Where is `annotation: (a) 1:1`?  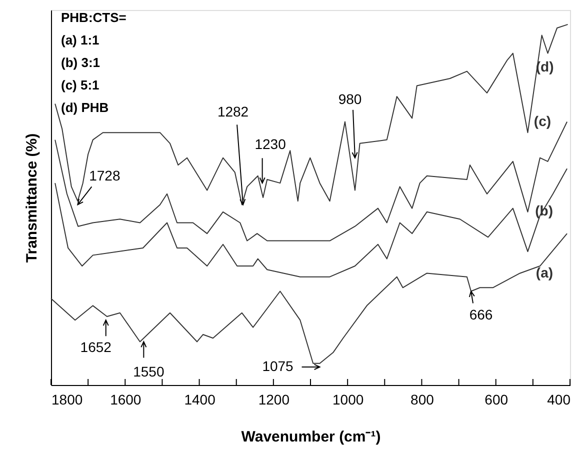 annotation: (a) 1:1 is located at coordinates (80, 40).